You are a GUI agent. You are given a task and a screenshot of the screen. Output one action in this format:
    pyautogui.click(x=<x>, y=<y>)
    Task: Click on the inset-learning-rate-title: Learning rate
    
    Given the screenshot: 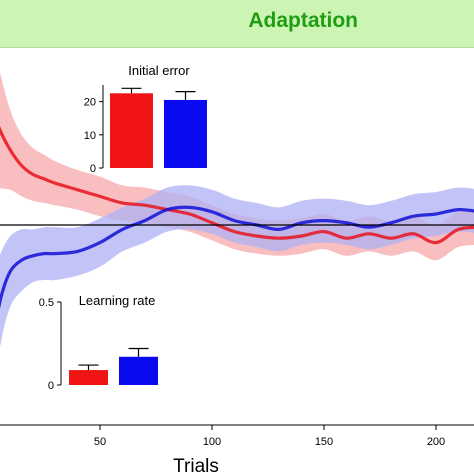 What is the action you would take?
    pyautogui.click(x=117, y=300)
    